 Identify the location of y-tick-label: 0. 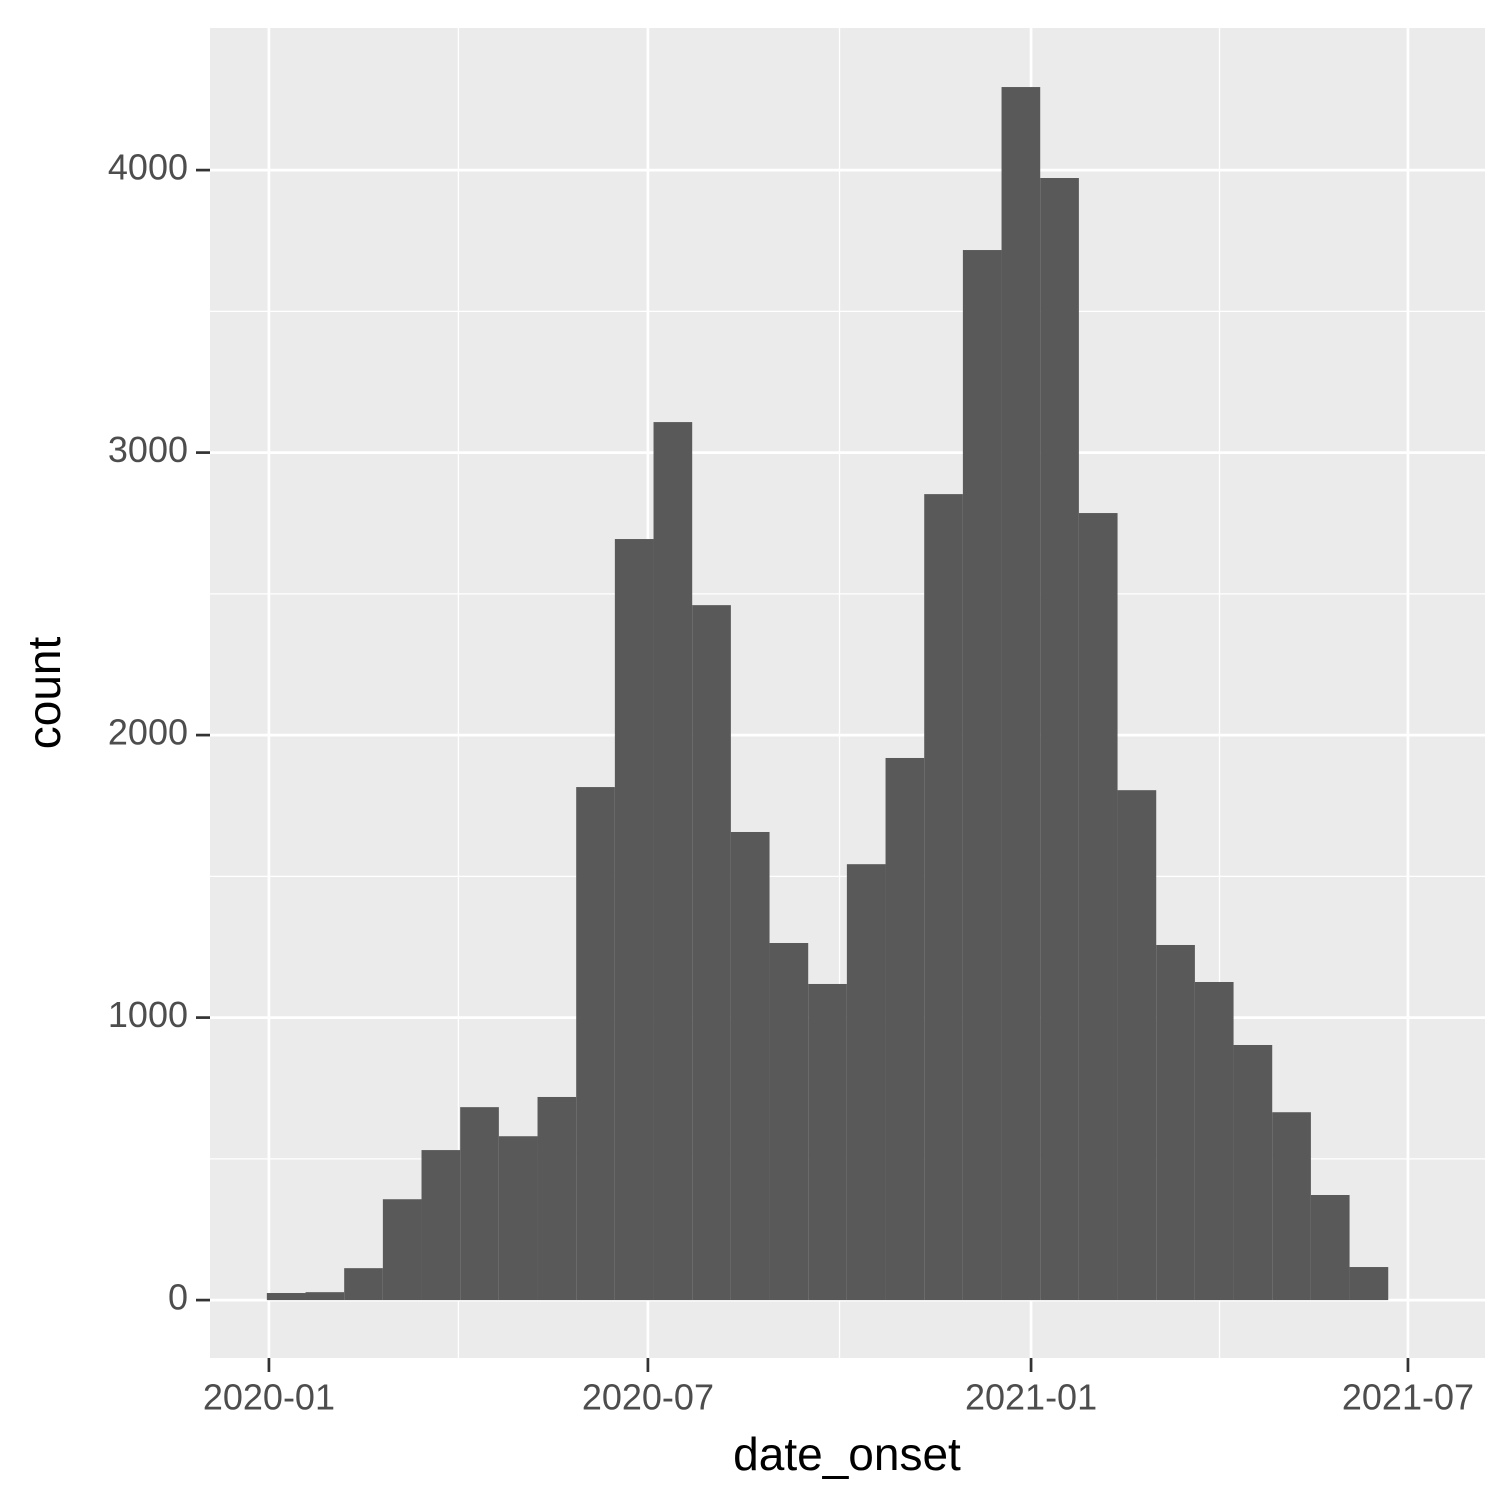
(178, 1297).